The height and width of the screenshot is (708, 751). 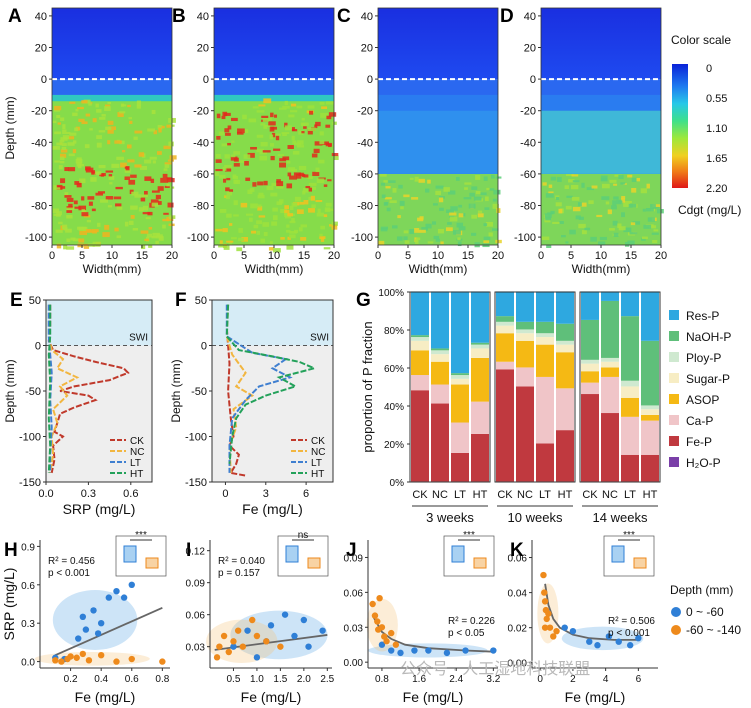 I want to click on p-value-label: p < 0.001, so click(x=69, y=573).